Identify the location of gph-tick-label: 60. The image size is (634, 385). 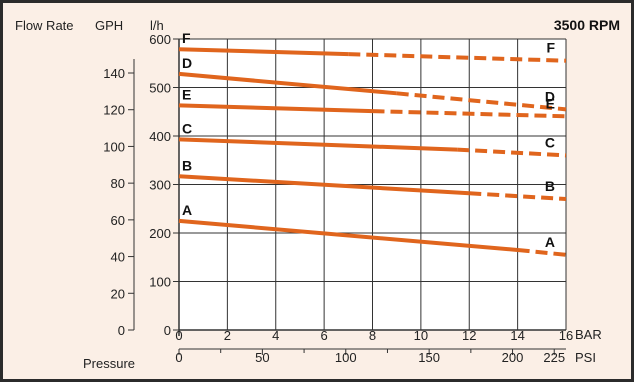
(118, 220).